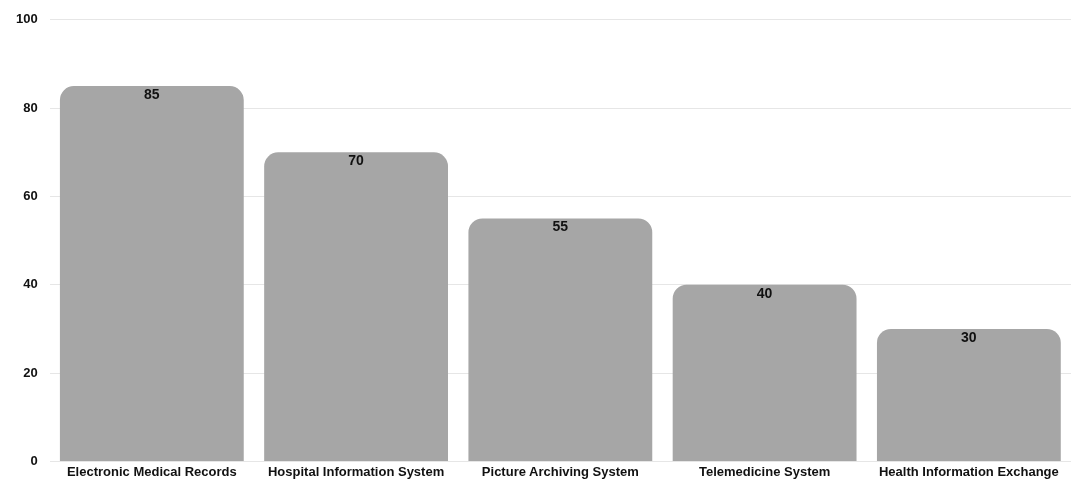  Describe the element at coordinates (30, 107) in the screenshot. I see `y-tick-label: 80` at that location.